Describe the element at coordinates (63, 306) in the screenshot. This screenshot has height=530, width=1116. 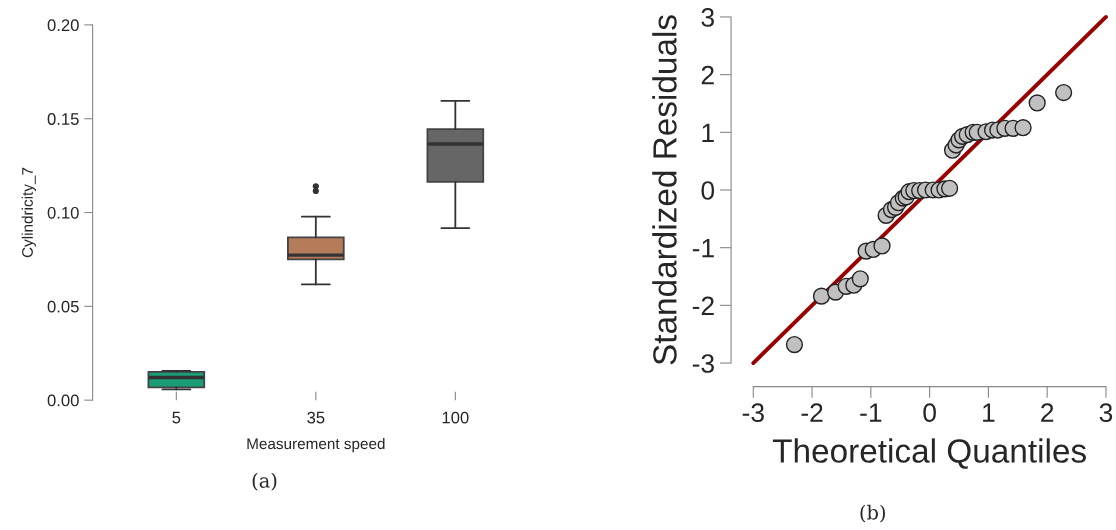
I see `y-tick-label: 0.05` at that location.